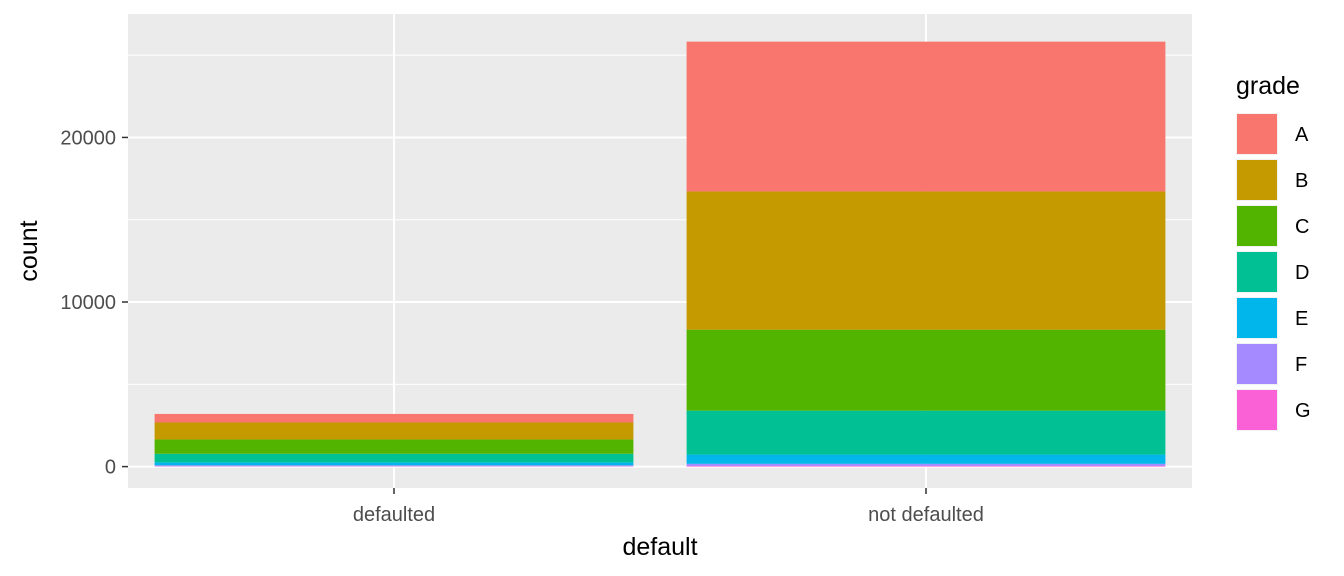 The width and height of the screenshot is (1344, 576). I want to click on legend-title: grade, so click(1268, 86).